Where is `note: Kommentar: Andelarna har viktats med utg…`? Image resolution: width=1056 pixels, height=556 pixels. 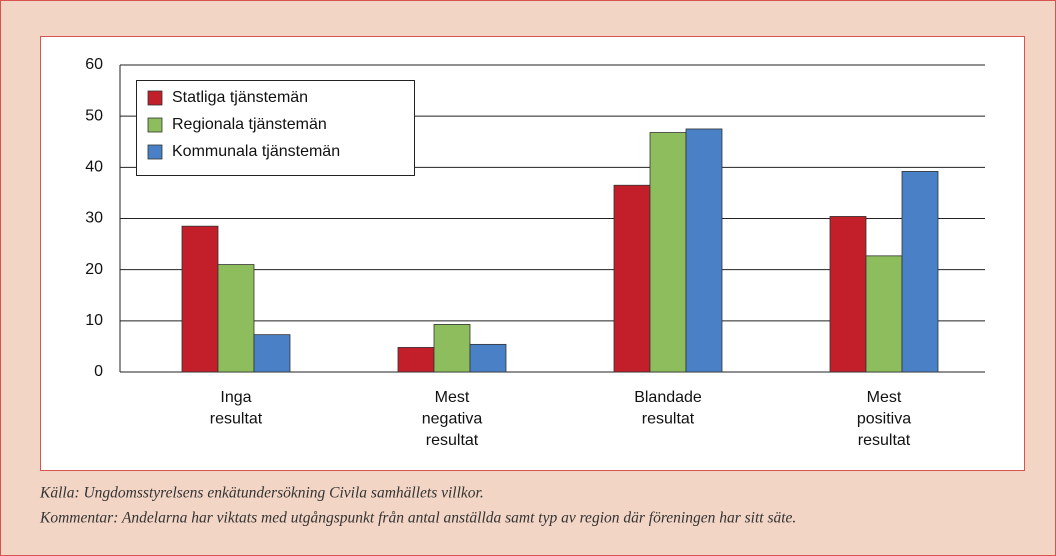
note: Kommentar: Andelarna har viktats med utg… is located at coordinates (417, 518).